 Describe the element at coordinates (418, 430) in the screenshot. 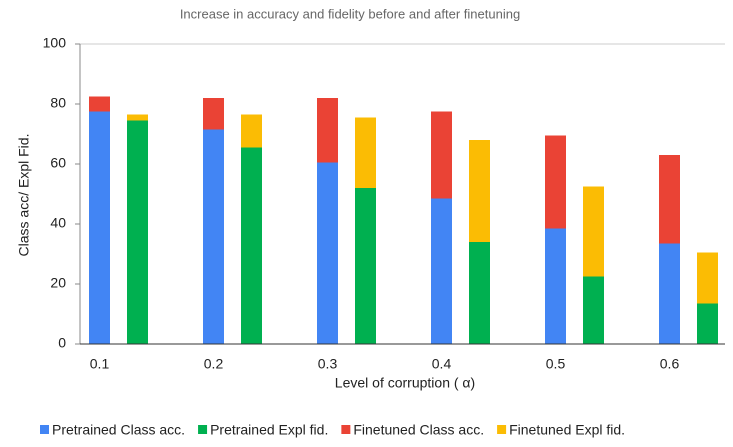

I see `legend-label: Finetuned Class acc.` at that location.